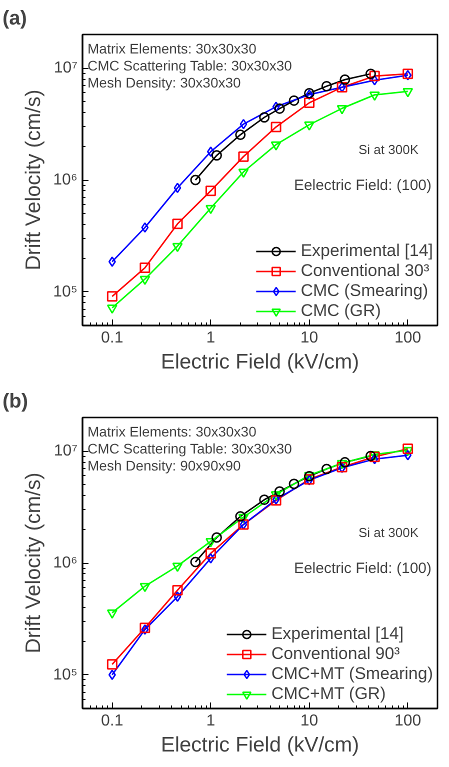  Describe the element at coordinates (365, 271) in the screenshot. I see `legend-label: Conventional 30³` at that location.